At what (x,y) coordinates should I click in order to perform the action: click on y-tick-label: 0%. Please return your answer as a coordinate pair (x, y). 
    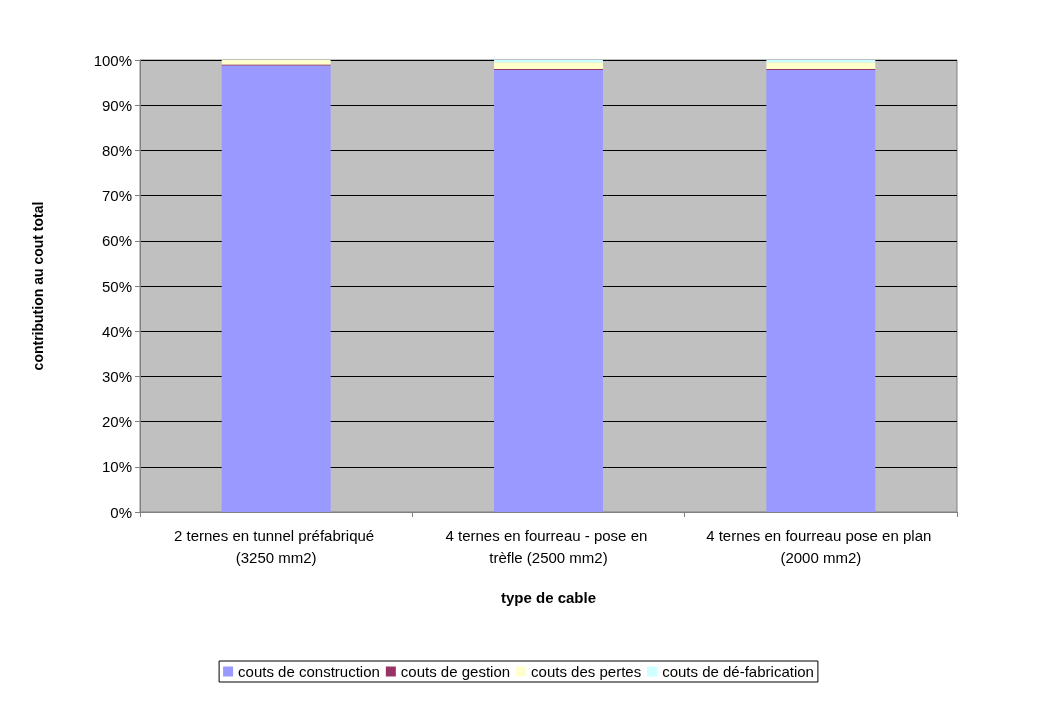
    Looking at the image, I should click on (121, 512).